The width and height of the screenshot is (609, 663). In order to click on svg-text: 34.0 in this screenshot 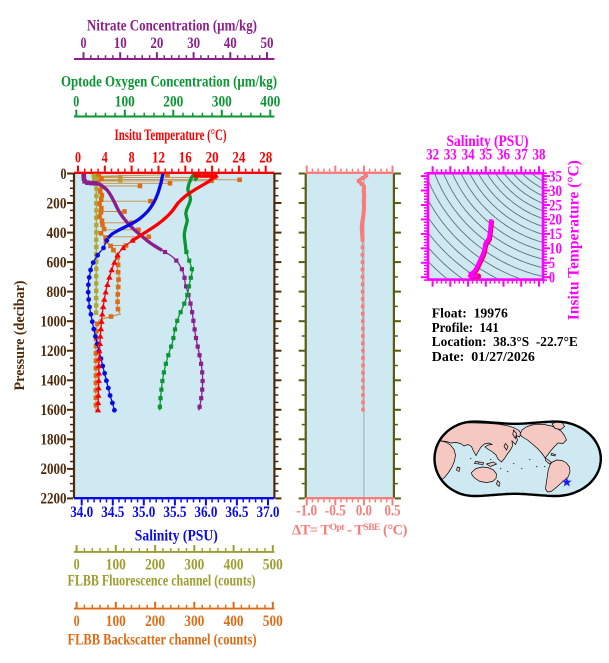, I will do `click(81, 512)`.